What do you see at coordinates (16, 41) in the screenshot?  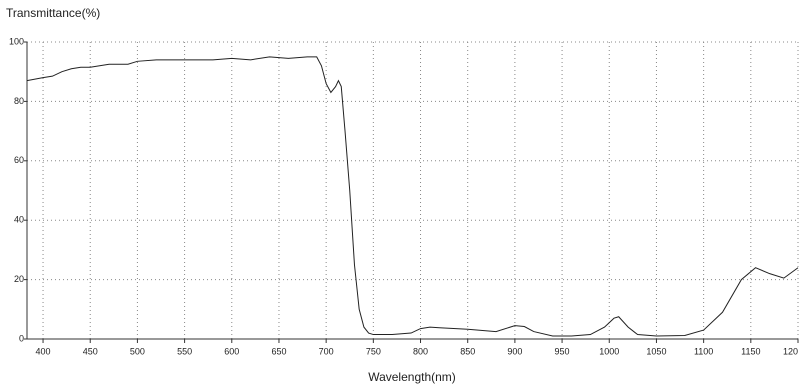 I see `y-tick-label: 100` at bounding box center [16, 41].